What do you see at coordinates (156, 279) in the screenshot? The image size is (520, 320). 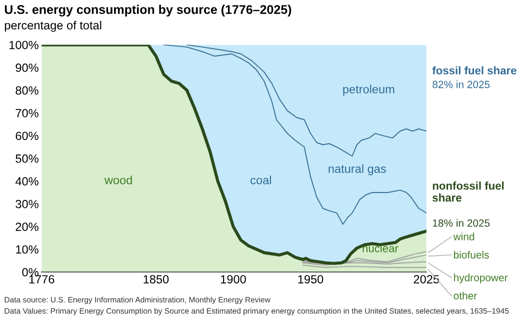 I see `x-tick-label: 1850` at bounding box center [156, 279].